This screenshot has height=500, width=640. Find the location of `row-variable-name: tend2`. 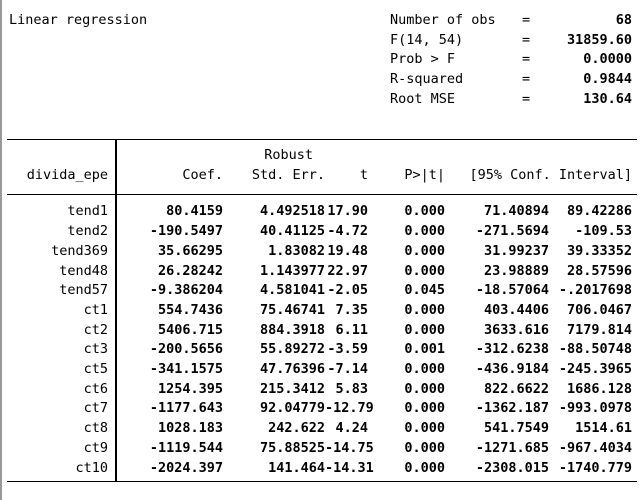

row-variable-name: tend2 is located at coordinates (87, 231).